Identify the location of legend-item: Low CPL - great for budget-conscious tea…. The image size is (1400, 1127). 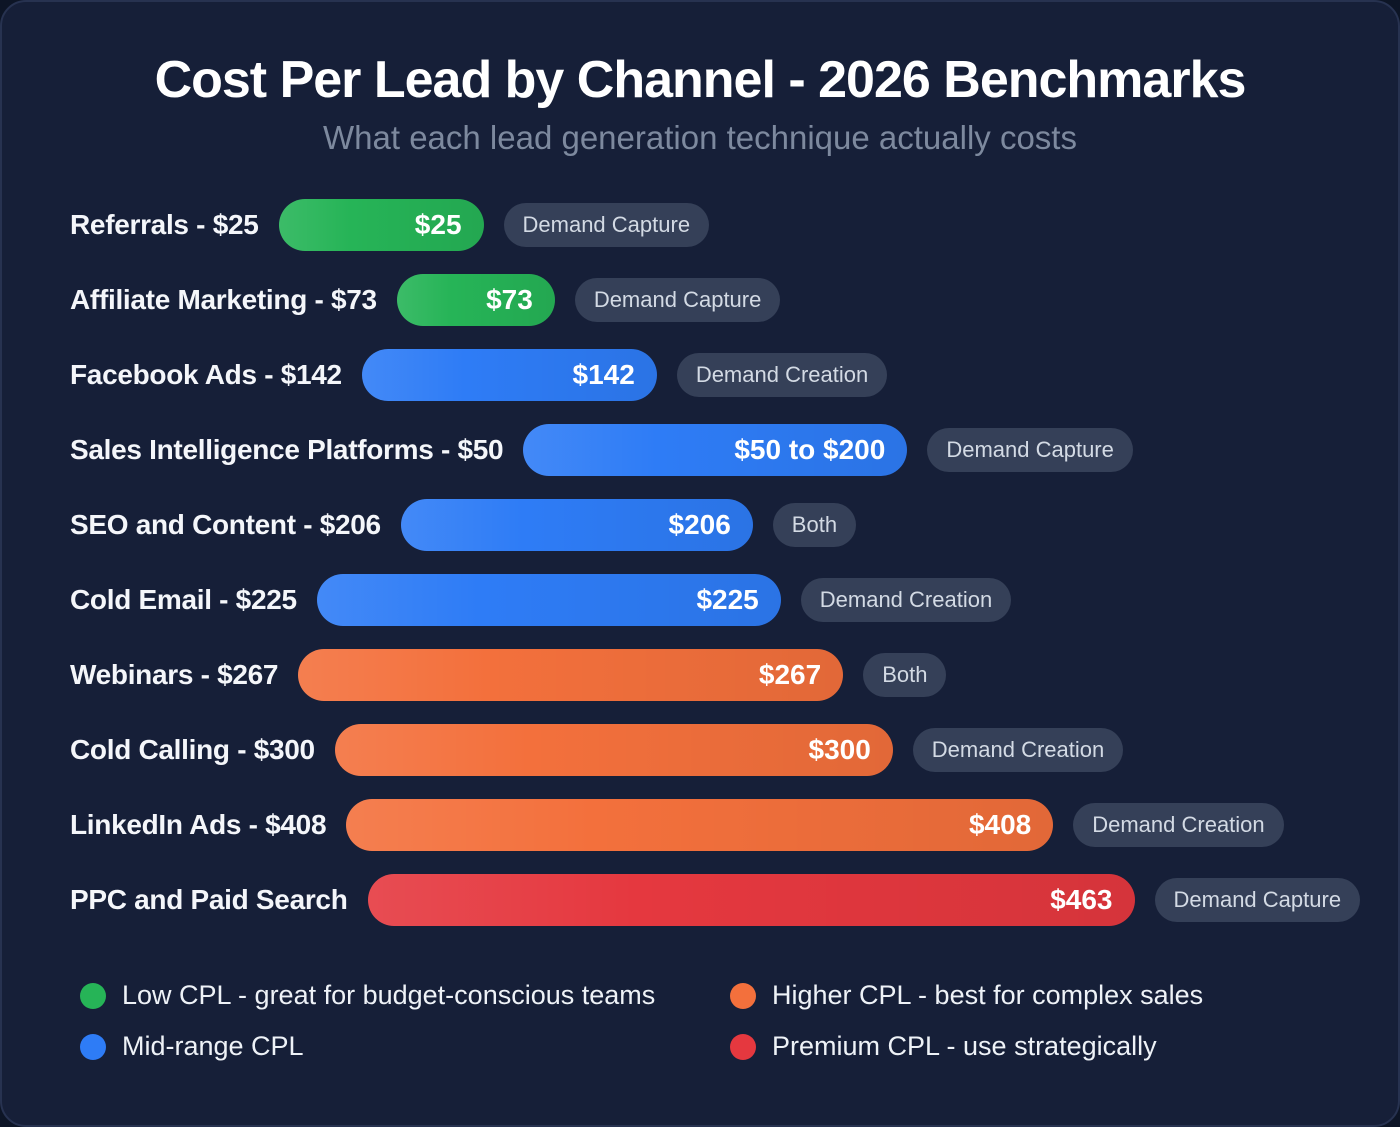
(405, 995).